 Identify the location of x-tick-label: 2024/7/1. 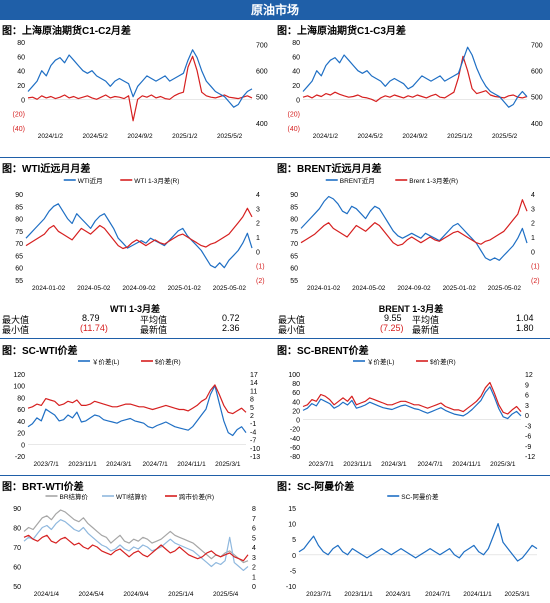
(431, 464).